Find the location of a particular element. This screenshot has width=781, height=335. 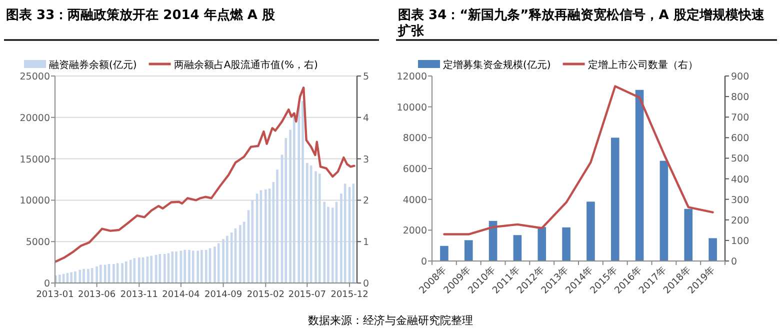

y2-tick-label: 800 is located at coordinates (740, 98).